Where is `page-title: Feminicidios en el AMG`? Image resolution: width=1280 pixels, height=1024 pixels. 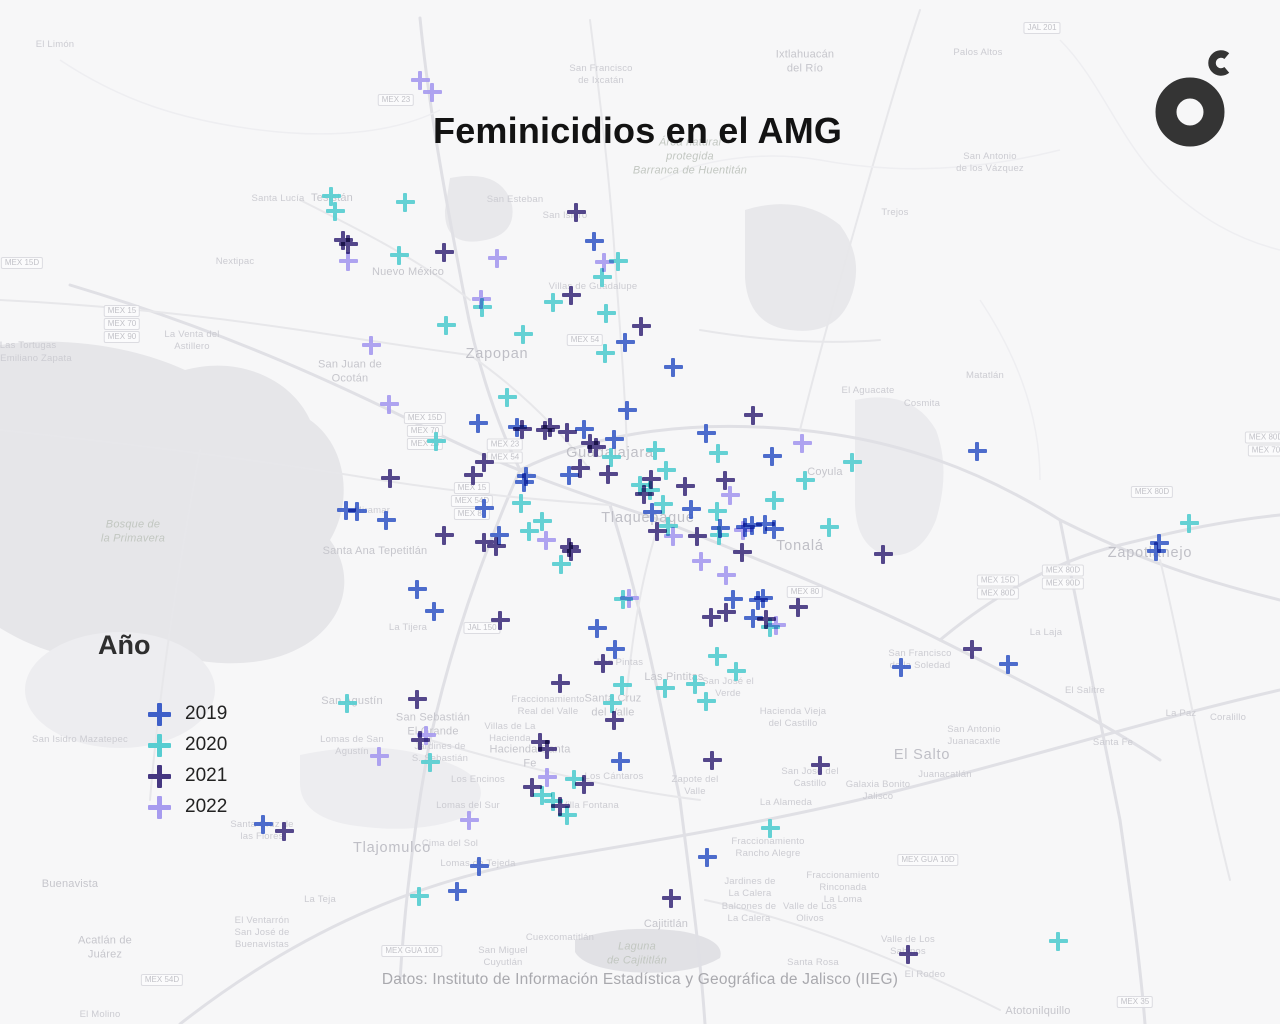
page-title: Feminicidios en el AMG is located at coordinates (638, 131).